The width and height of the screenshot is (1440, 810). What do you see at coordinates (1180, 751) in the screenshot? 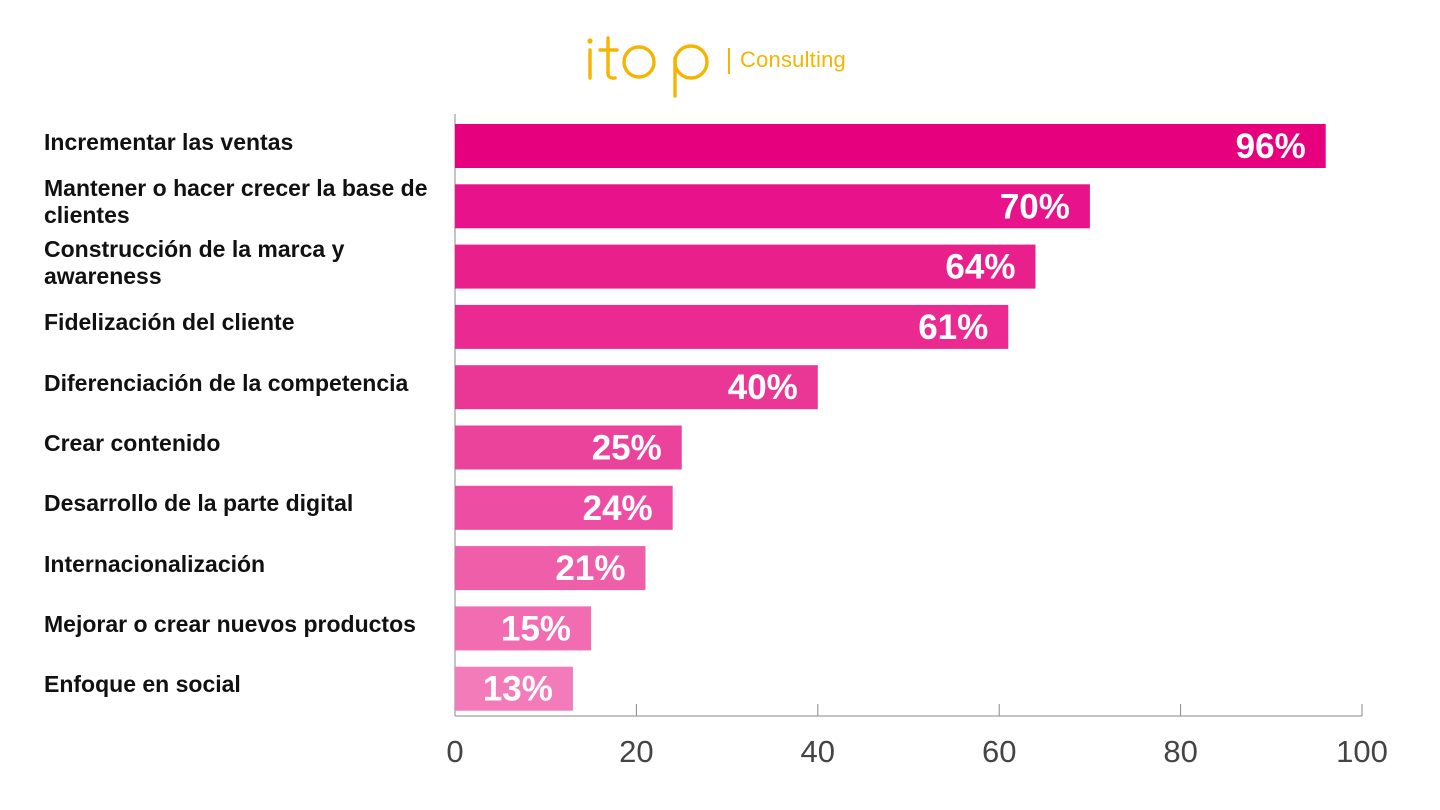
I see `x-tick-label: 80` at bounding box center [1180, 751].